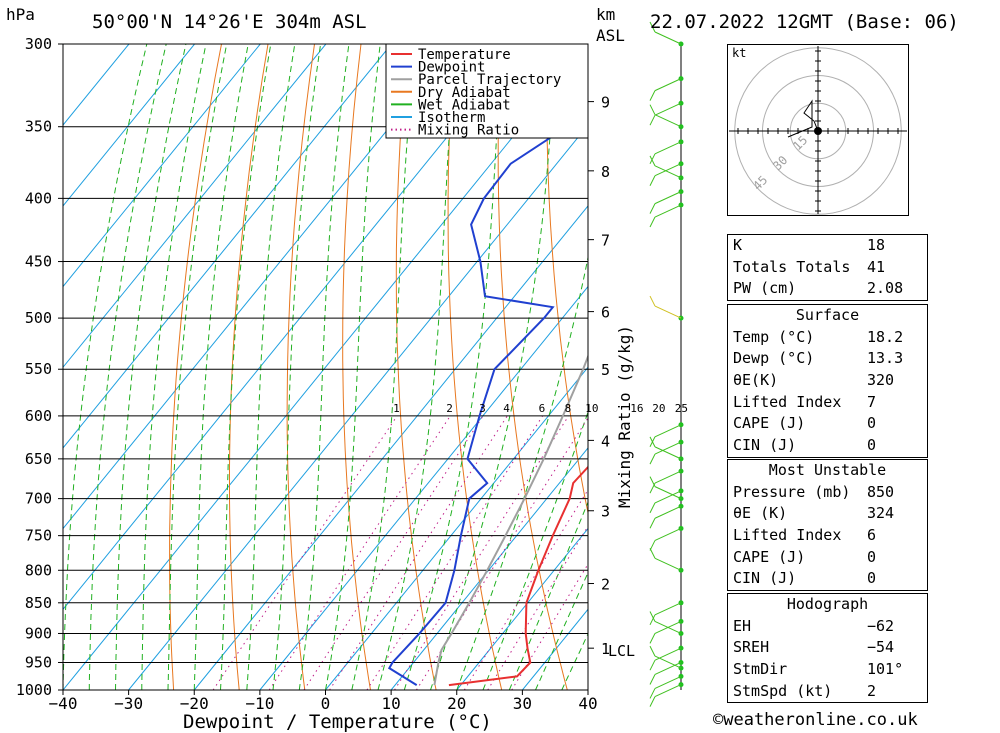  What do you see at coordinates (38, 662) in the screenshot?
I see `pressure-tick-label: 950` at bounding box center [38, 662].